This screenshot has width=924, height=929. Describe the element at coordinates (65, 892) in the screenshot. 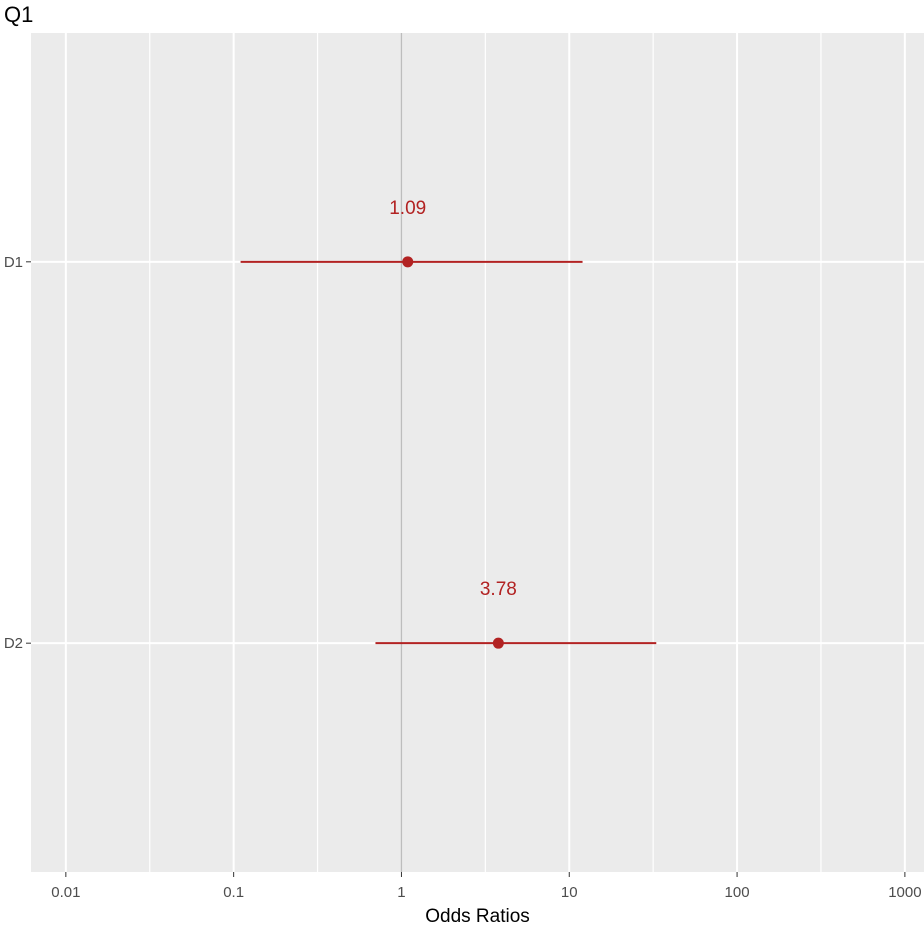

I see `x-tick-label: 0.01` at that location.